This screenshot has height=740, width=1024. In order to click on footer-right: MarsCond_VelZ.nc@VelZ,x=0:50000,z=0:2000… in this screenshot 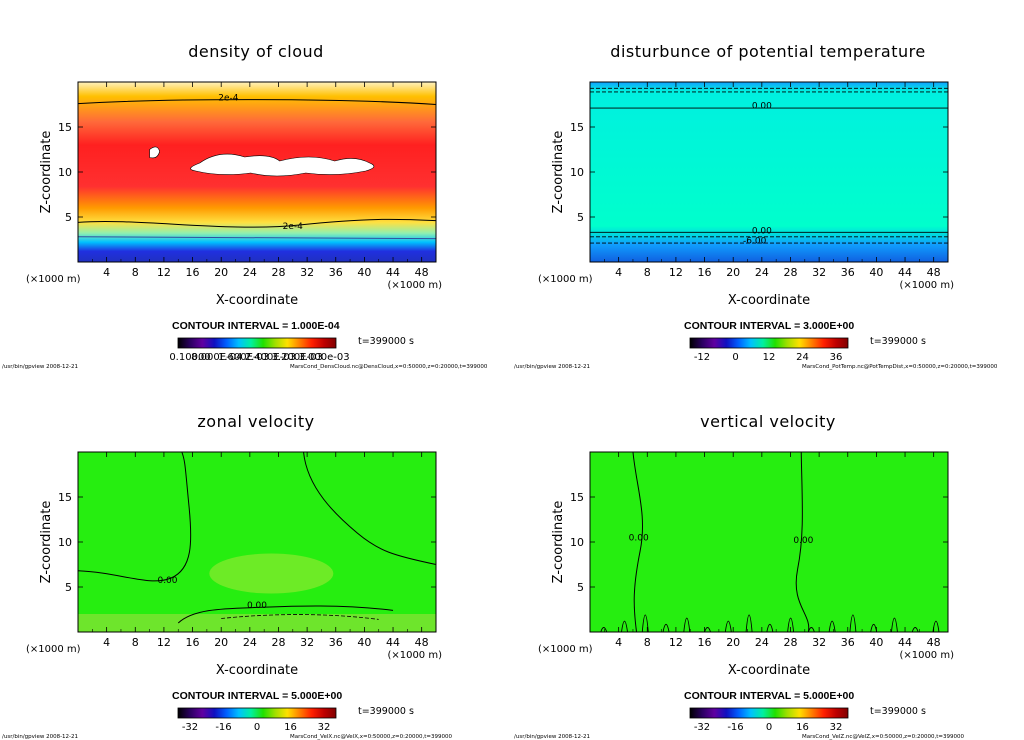, I will do `click(883, 737)`.